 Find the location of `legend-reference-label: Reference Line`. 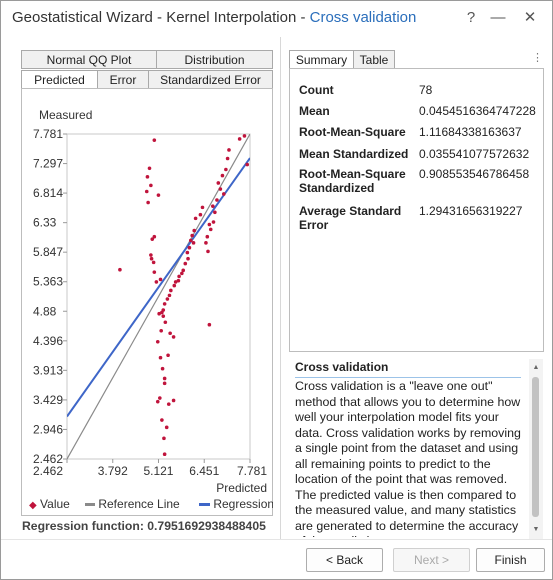

legend-reference-label: Reference Line is located at coordinates (139, 504).